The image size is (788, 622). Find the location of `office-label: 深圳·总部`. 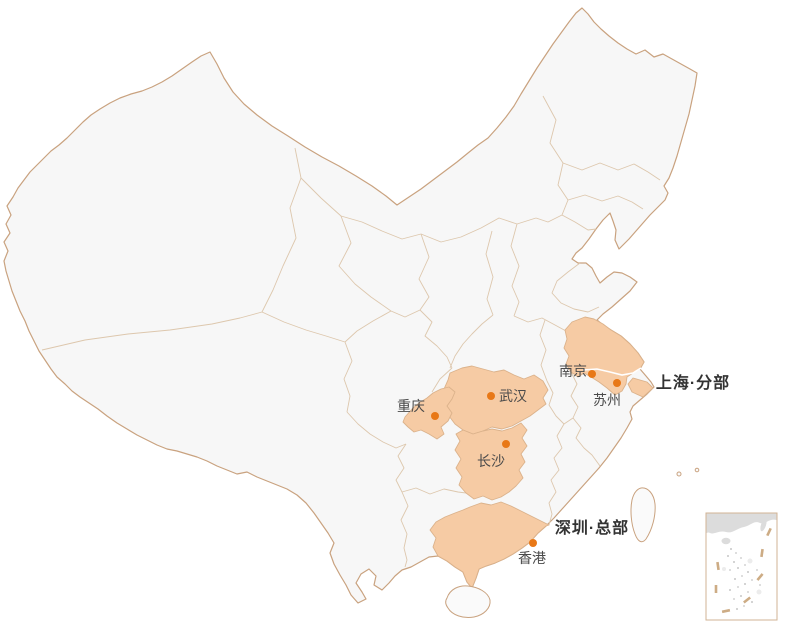

office-label: 深圳·总部 is located at coordinates (592, 528).